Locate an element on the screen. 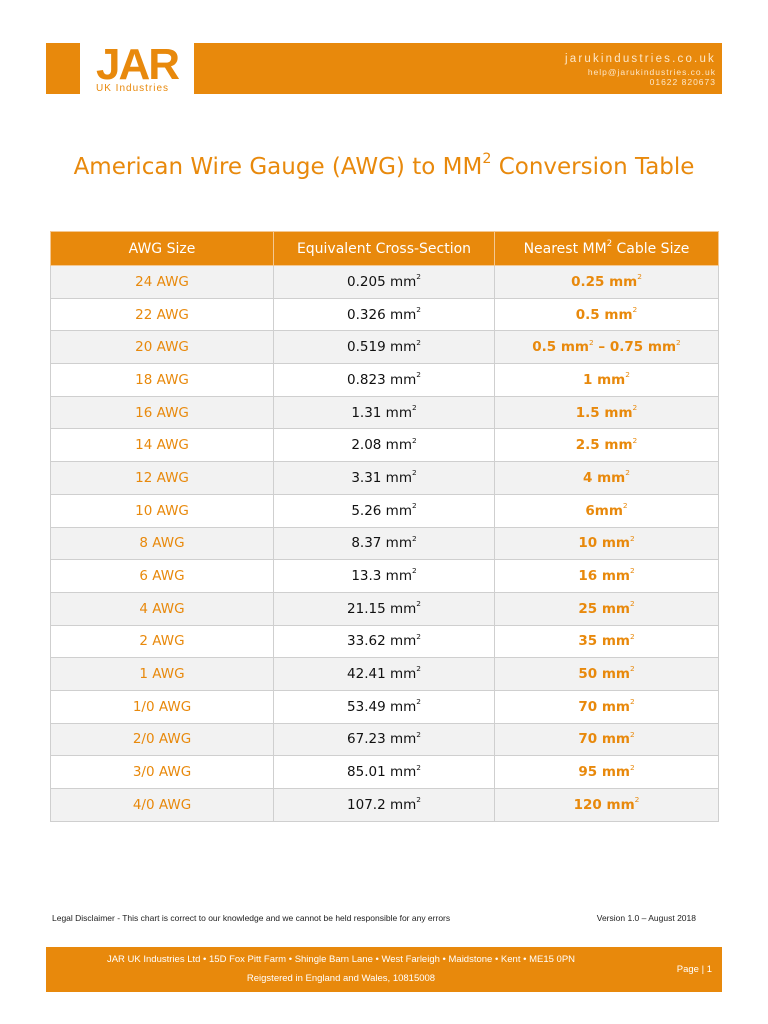  awg-size-cell: 6 AWG is located at coordinates (162, 576).